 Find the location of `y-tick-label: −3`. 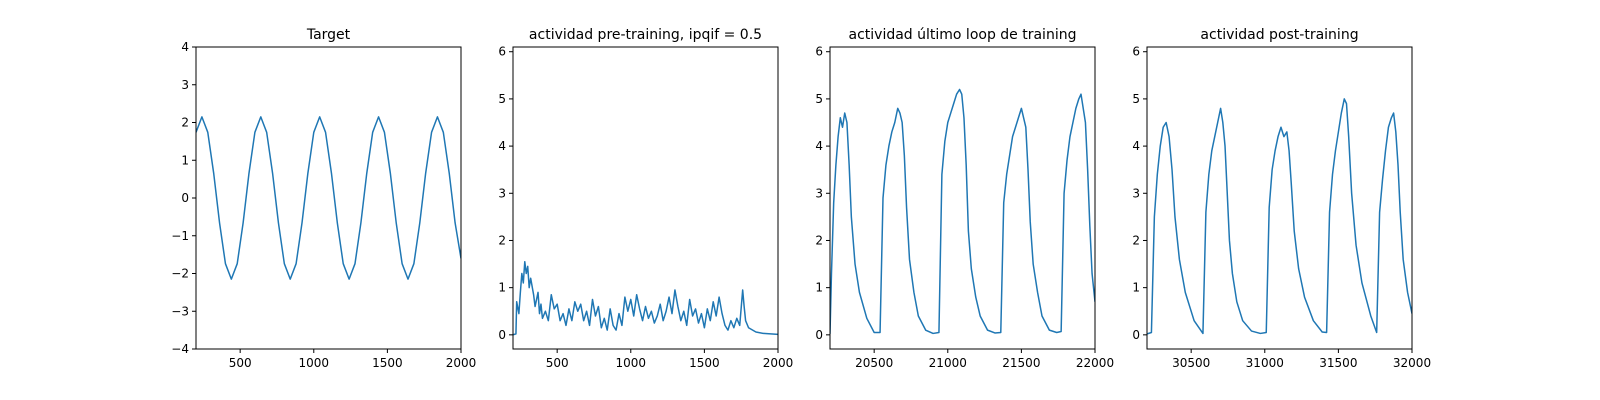

y-tick-label: −3 is located at coordinates (180, 311).